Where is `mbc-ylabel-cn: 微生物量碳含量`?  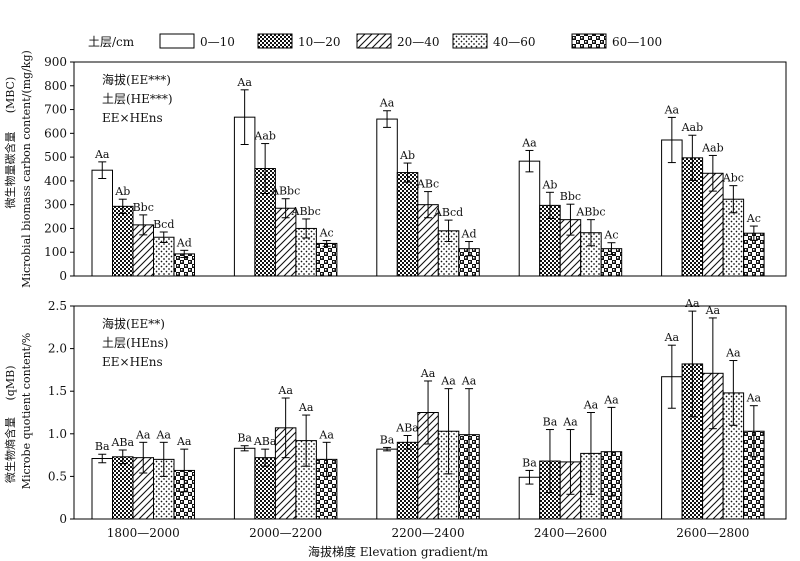
mbc-ylabel-cn: 微生物量碳含量 is located at coordinates (10, 170).